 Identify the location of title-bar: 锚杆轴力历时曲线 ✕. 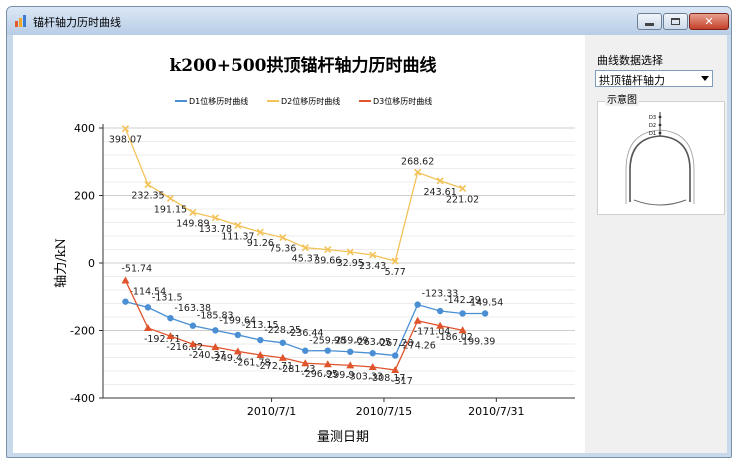
(369, 21).